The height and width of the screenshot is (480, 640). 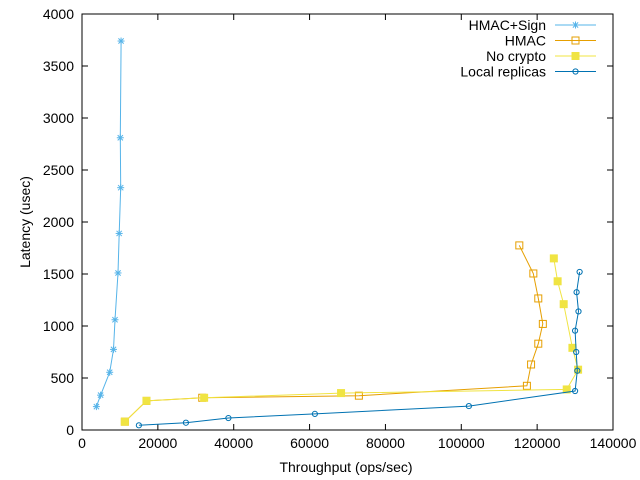 I want to click on legend-item-local-replicas: Local replicas, so click(x=528, y=72).